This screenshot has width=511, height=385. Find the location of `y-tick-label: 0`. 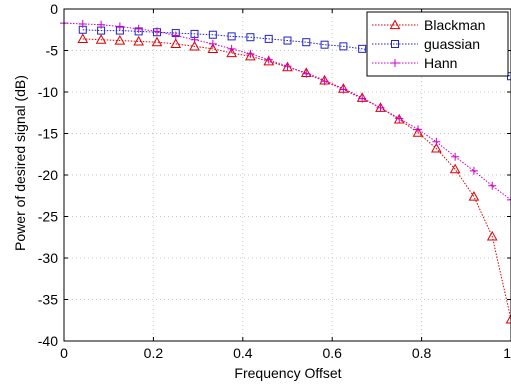

y-tick-label: 0 is located at coordinates (54, 9).